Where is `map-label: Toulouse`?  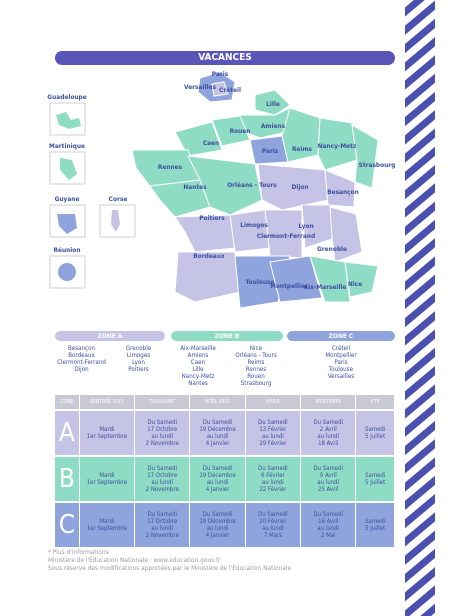 map-label: Toulouse is located at coordinates (260, 282).